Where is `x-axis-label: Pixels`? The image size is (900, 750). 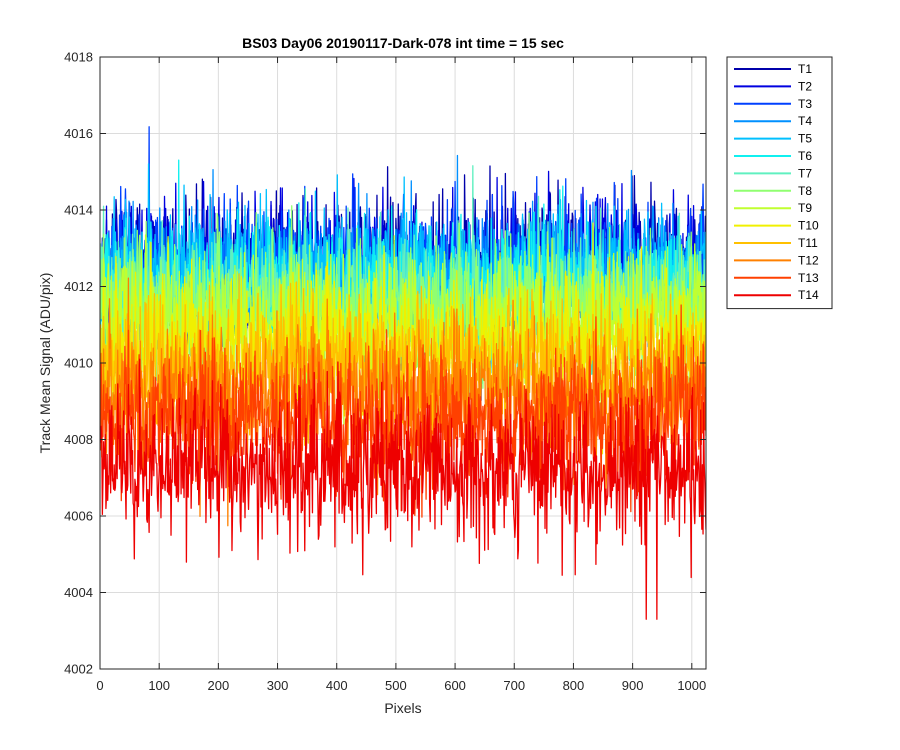
x-axis-label: Pixels is located at coordinates (402, 708).